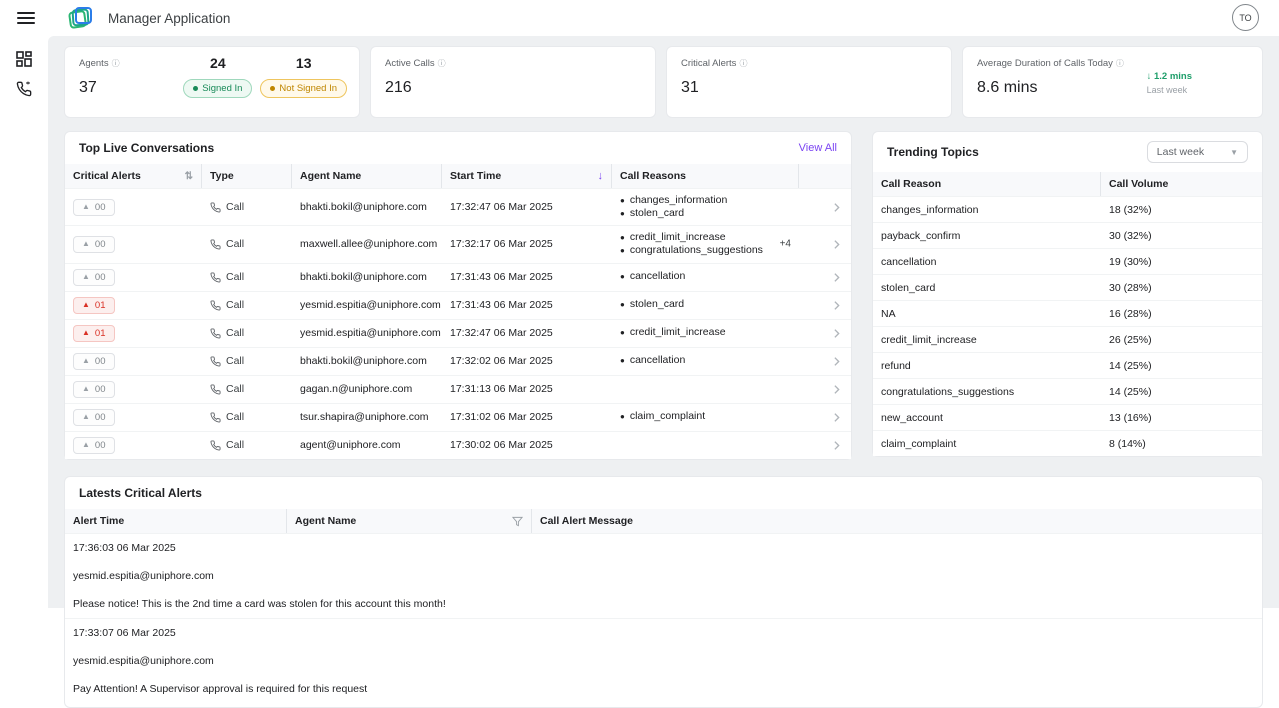  I want to click on avatar: TO, so click(1245, 17).